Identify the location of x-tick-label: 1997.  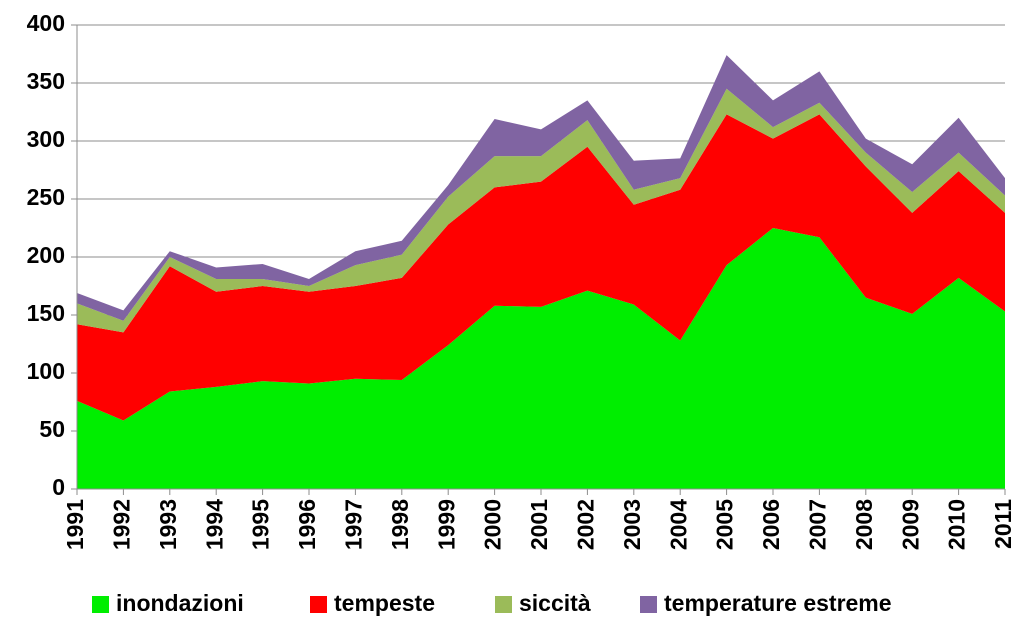
(353, 524).